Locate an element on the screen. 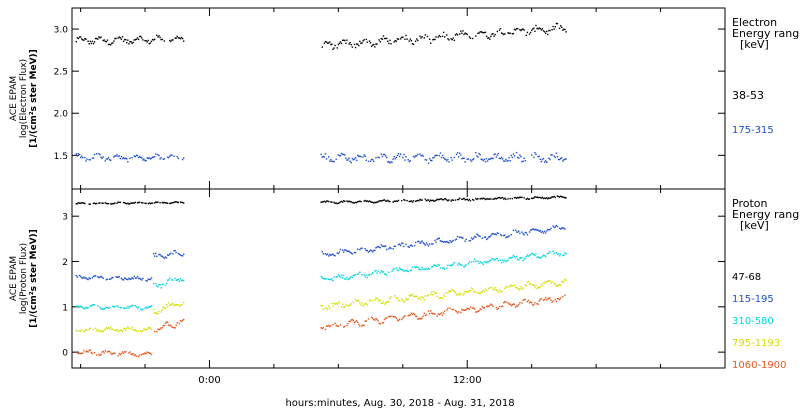  legend-entry: 47-68 is located at coordinates (746, 277).